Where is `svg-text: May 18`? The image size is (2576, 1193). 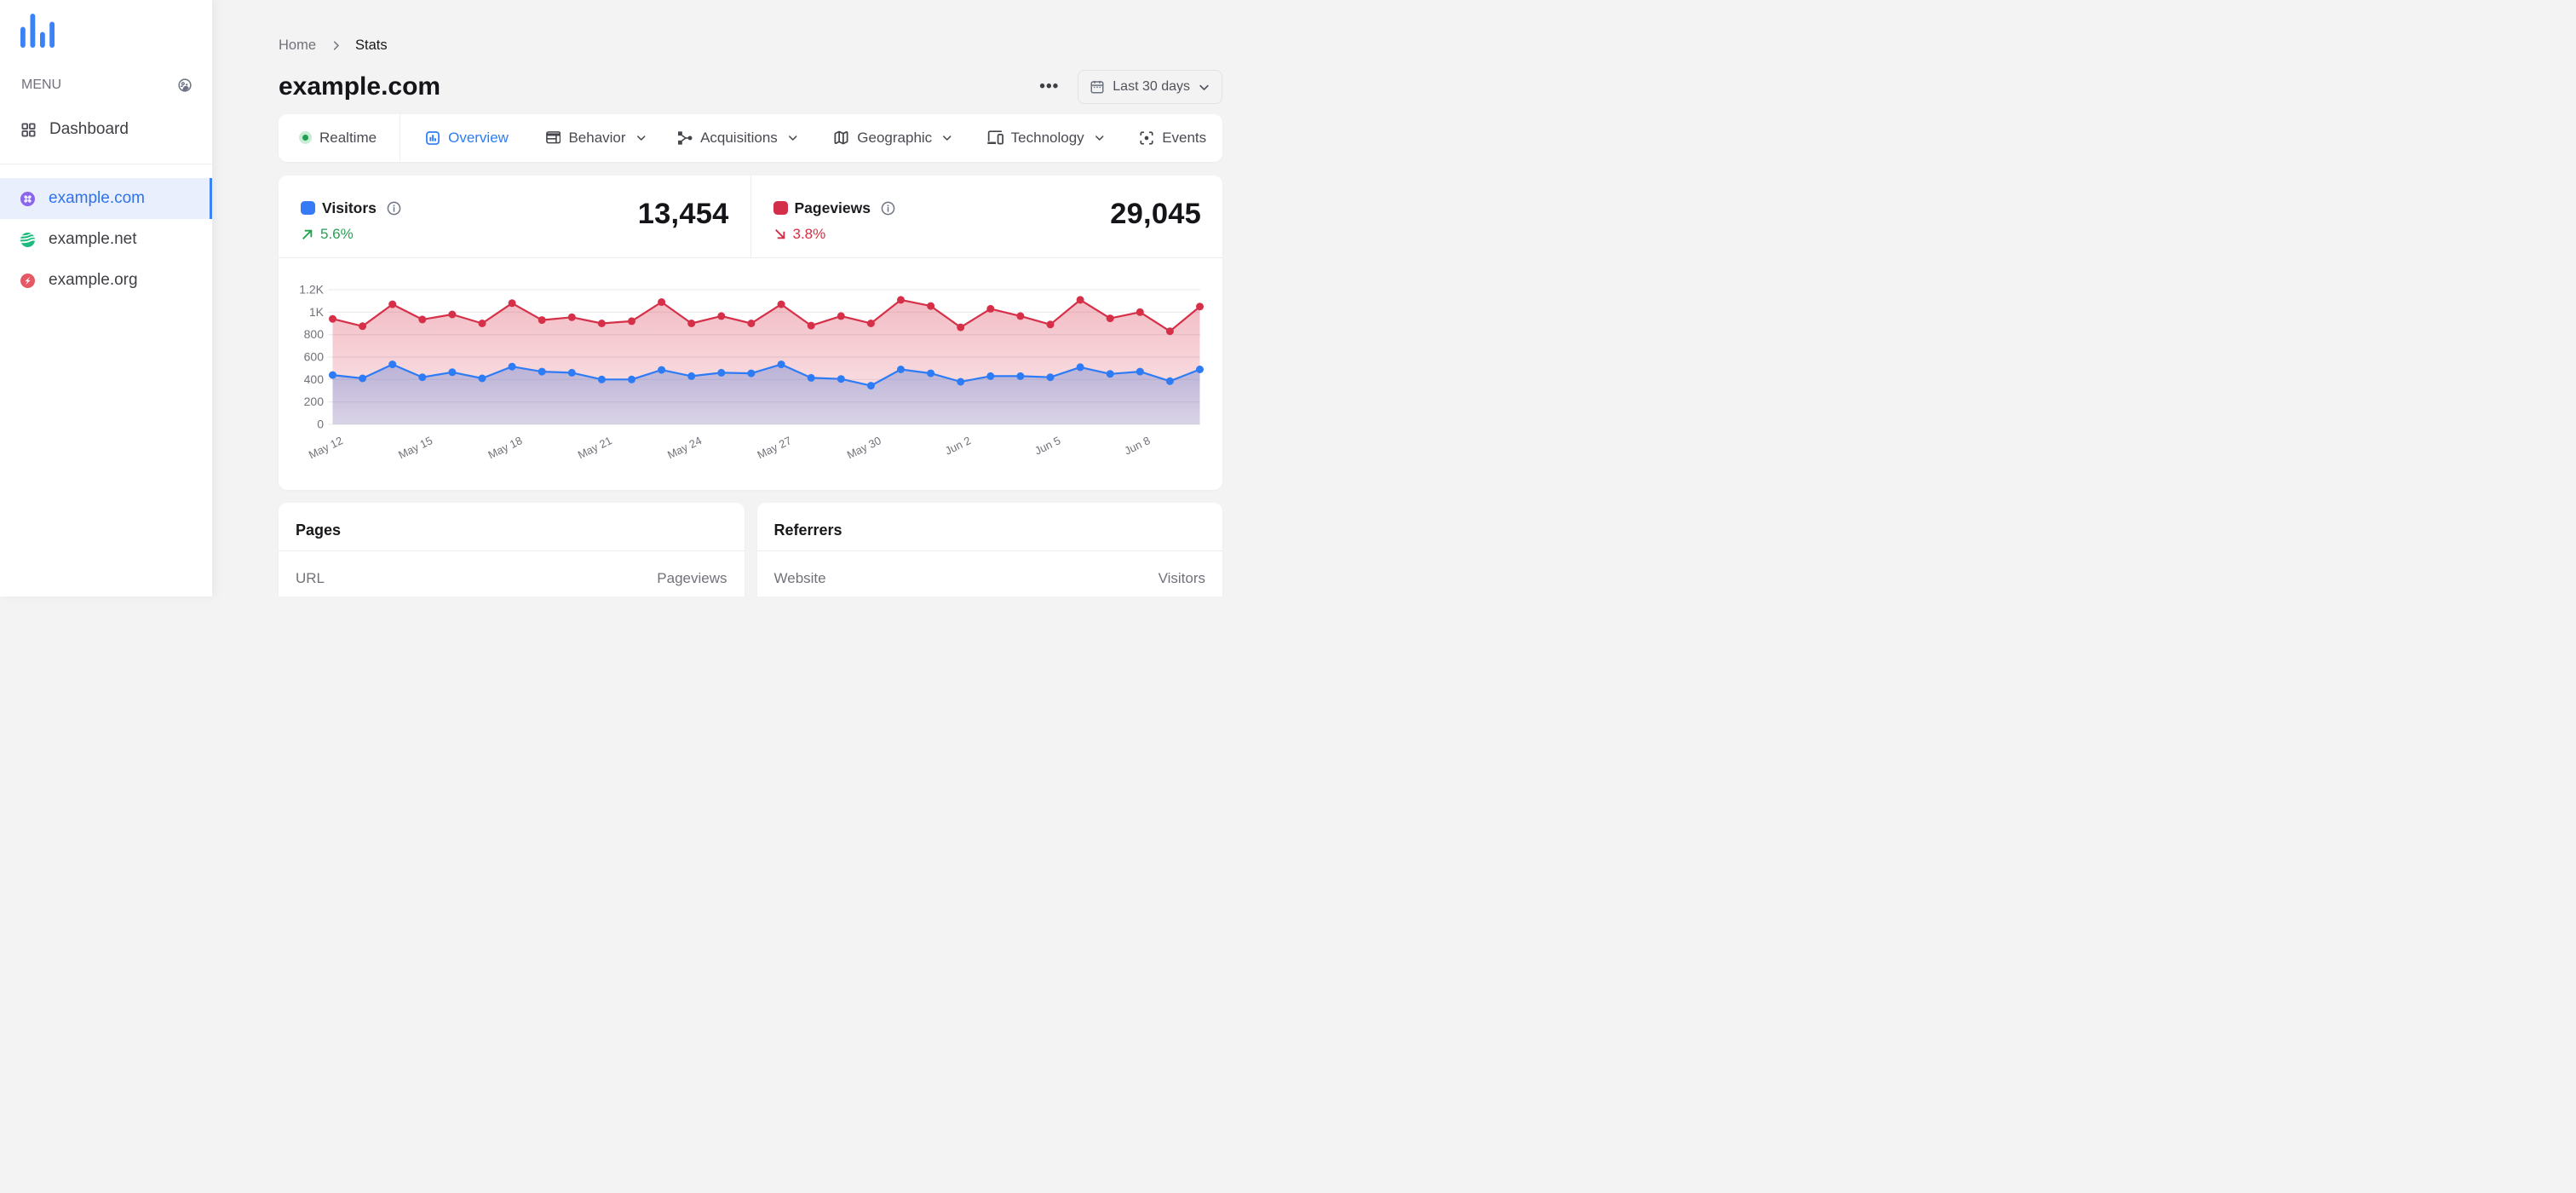 svg-text: May 18 is located at coordinates (505, 447).